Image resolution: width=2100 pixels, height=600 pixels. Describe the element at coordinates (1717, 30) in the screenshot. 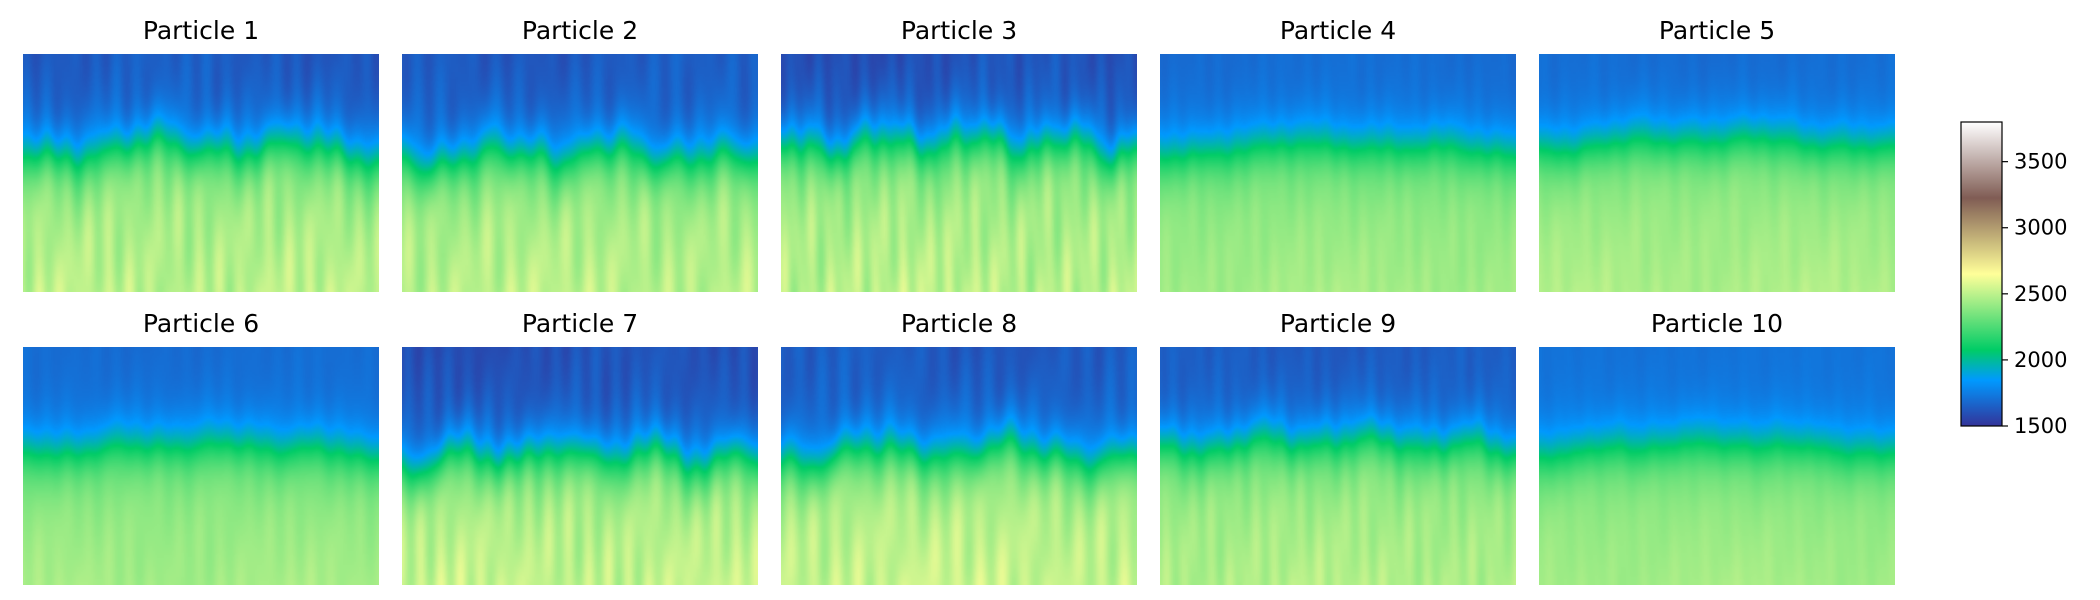

I see `panel-title: Particle 5` at that location.